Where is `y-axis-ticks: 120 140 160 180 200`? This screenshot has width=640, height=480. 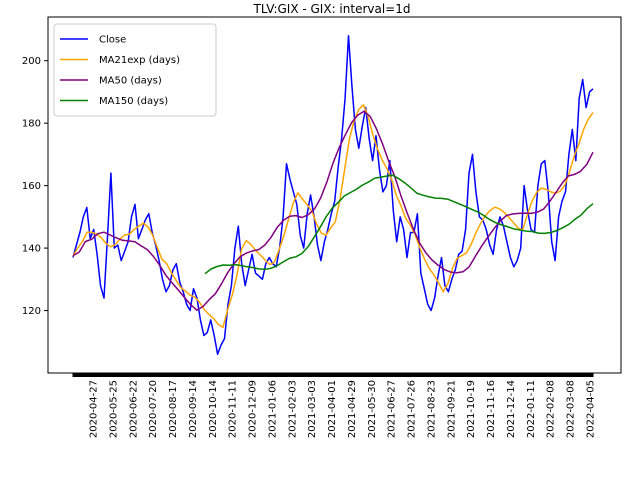 y-axis-ticks: 120 140 160 180 200 is located at coordinates (35, 186).